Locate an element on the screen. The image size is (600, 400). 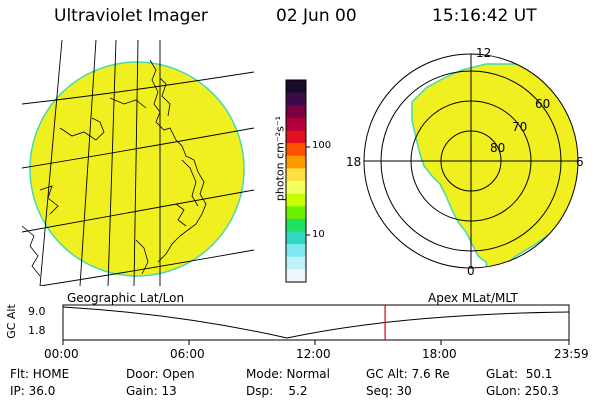
timeline-x-ticks is located at coordinates (316, 342).